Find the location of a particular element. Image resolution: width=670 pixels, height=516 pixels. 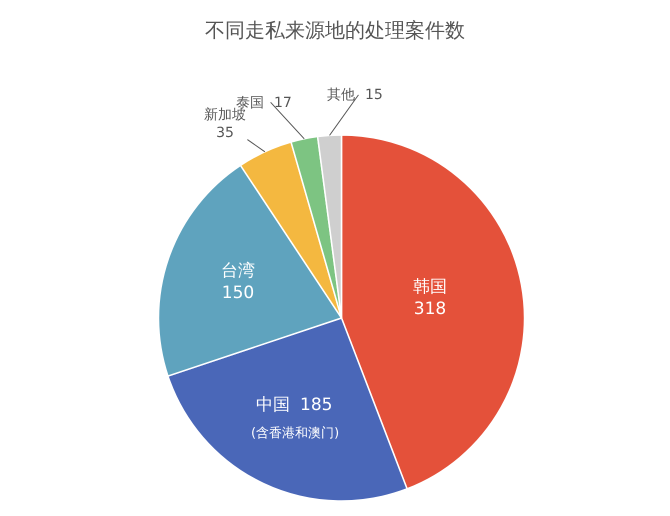

slice-label: 中国 is located at coordinates (273, 405).